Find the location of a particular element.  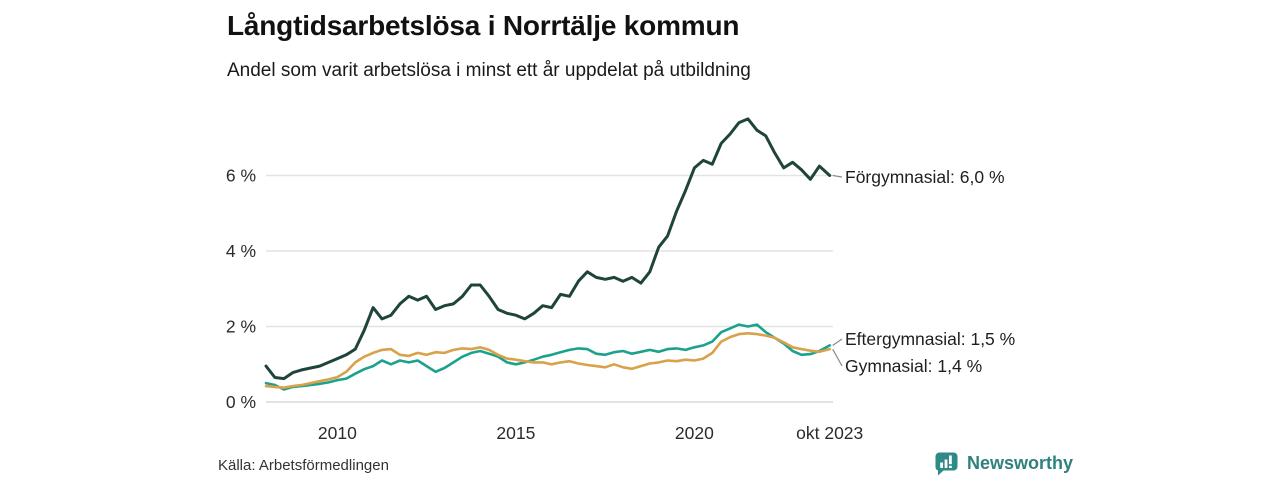

series-end-label-forgymnasial: Förgymnasial: 6,0 % is located at coordinates (925, 177).